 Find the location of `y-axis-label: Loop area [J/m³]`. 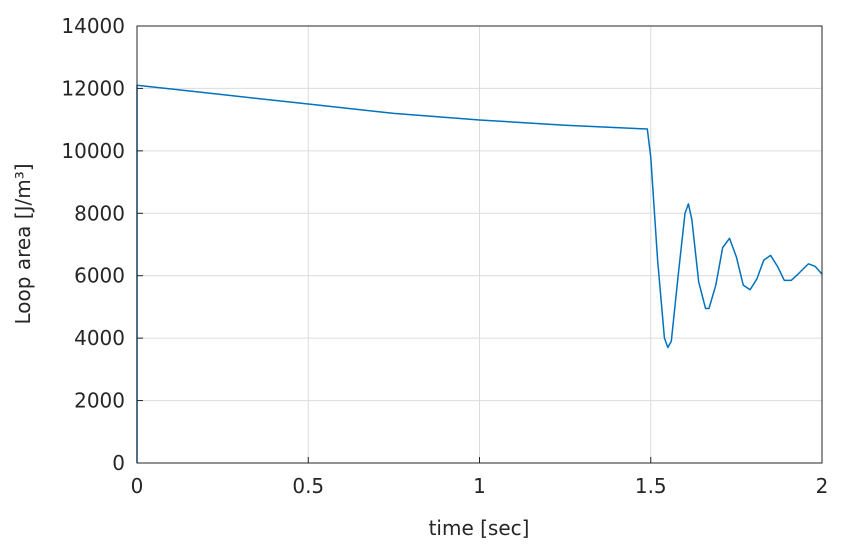

y-axis-label: Loop area [J/m³] is located at coordinates (23, 243).